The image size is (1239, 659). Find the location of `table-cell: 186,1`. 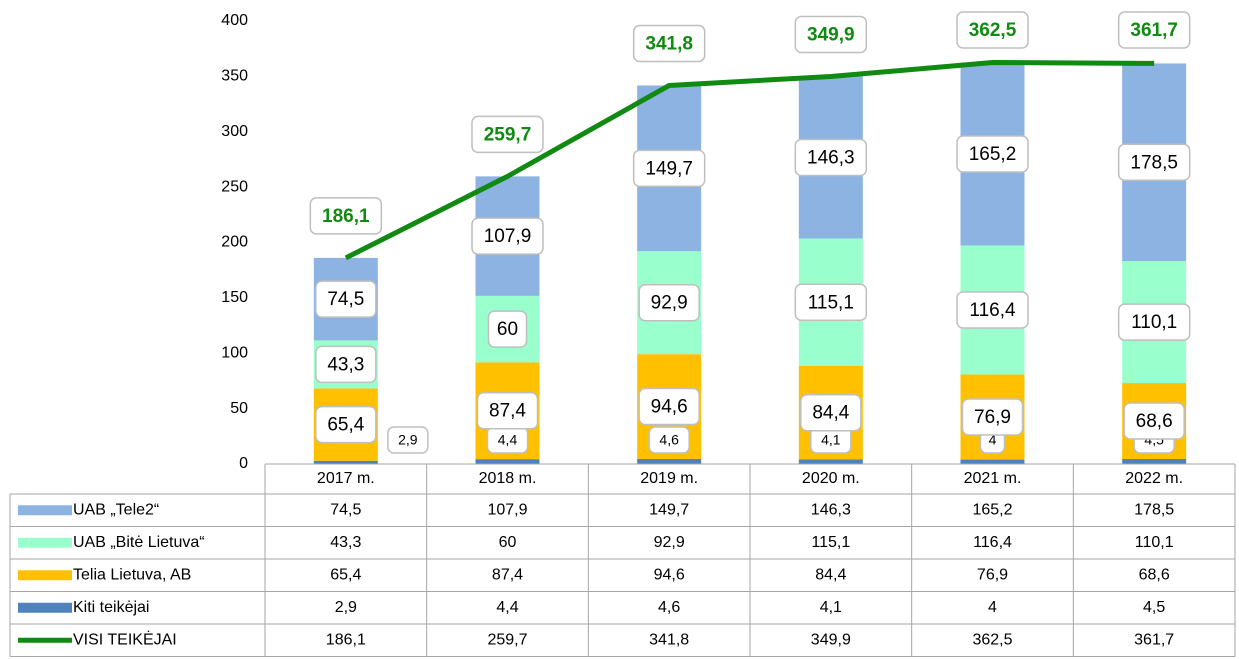

table-cell: 186,1 is located at coordinates (346, 639).